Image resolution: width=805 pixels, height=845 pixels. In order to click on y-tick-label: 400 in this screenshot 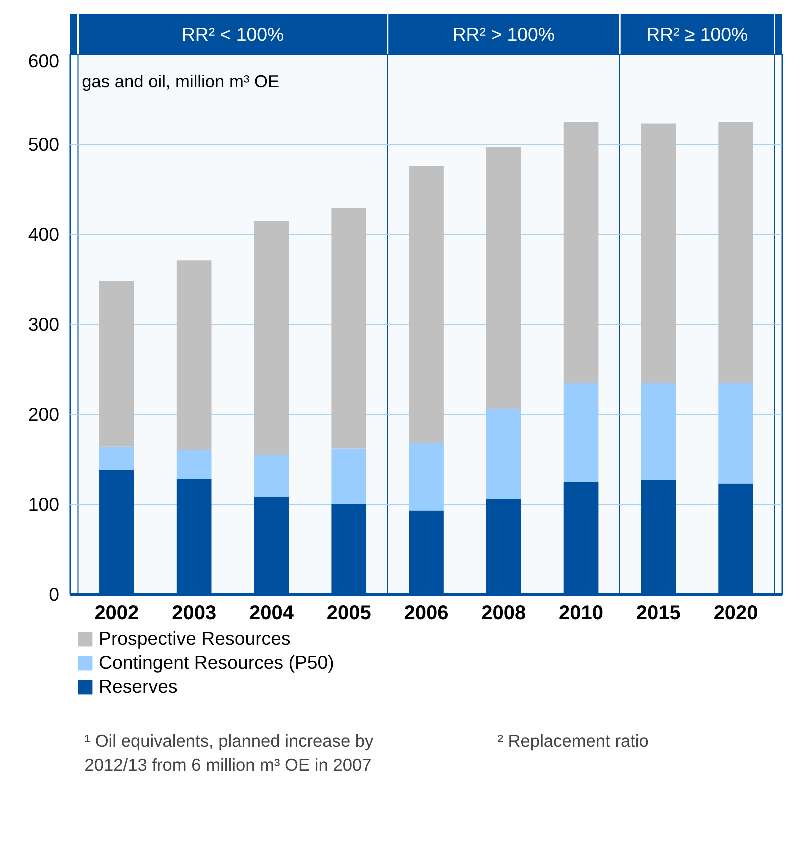, I will do `click(44, 234)`.